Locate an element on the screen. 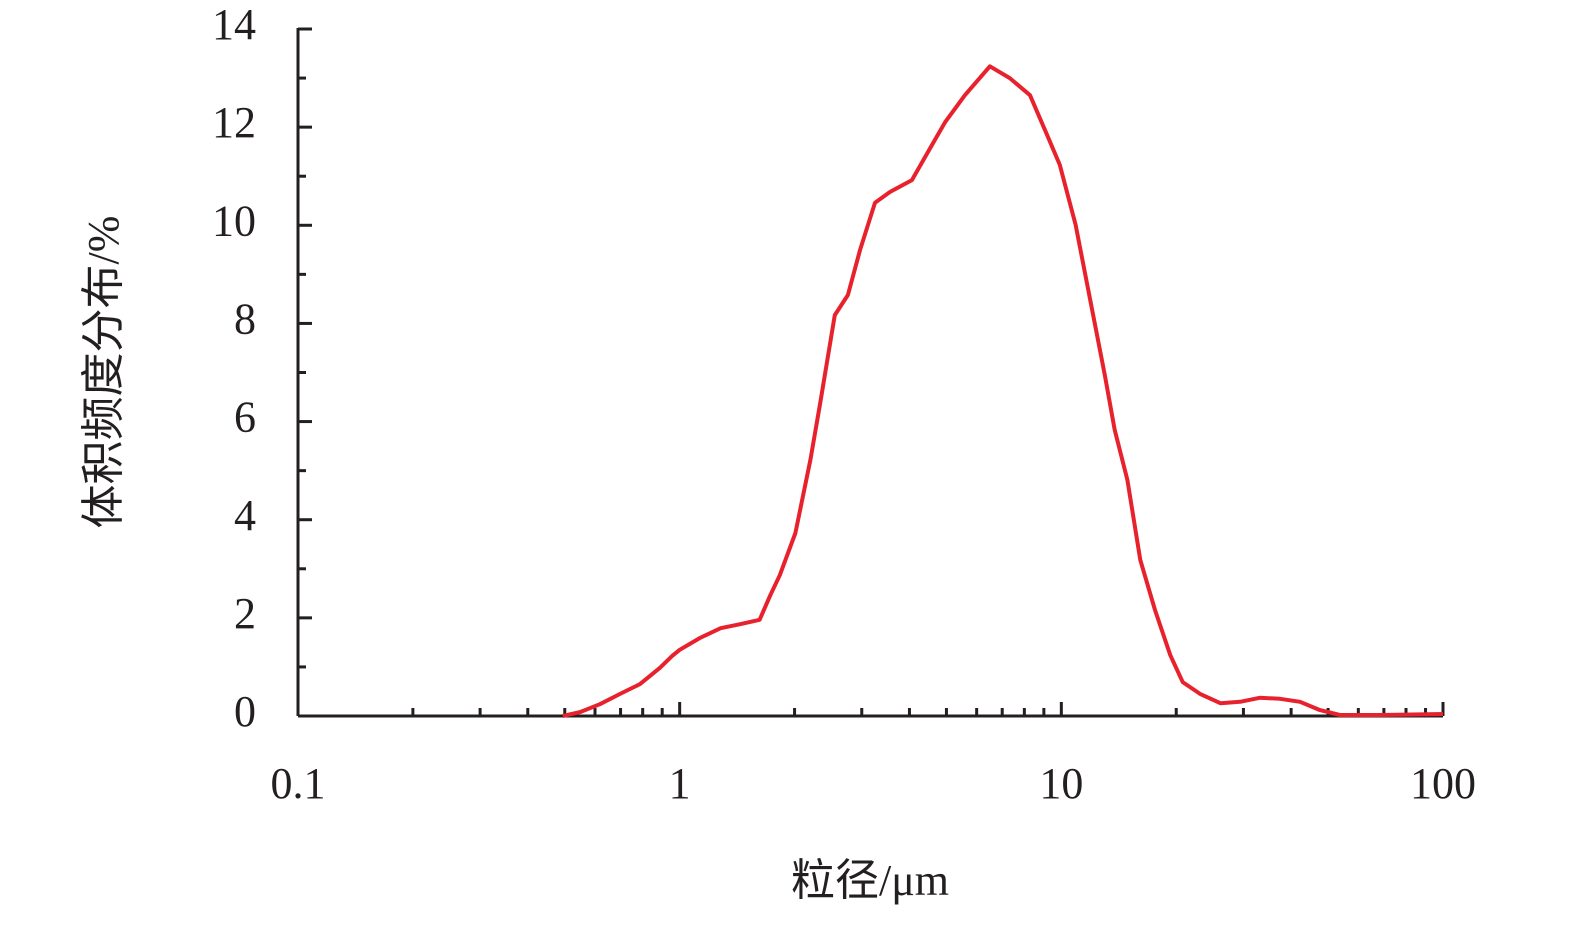 This screenshot has width=1575, height=927. y-tick-label: 0 is located at coordinates (245, 711).